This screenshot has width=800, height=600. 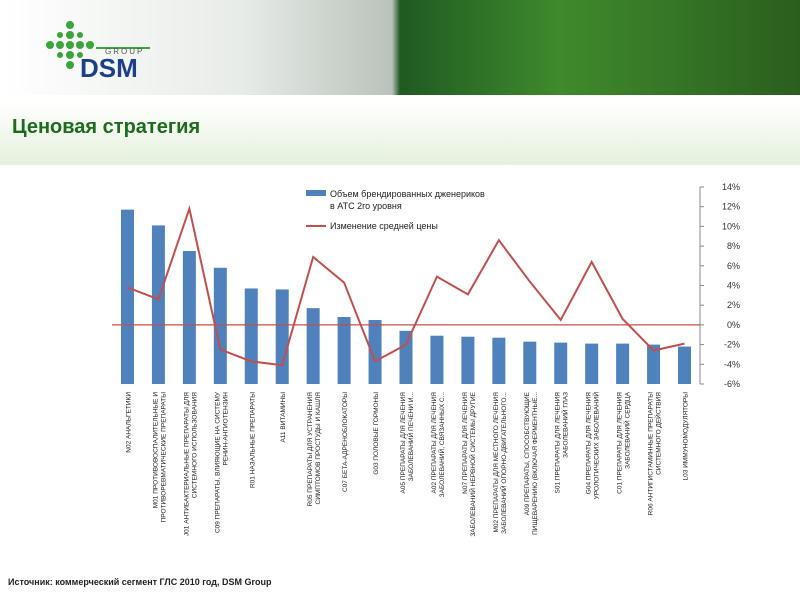 I want to click on legend-swatch, so click(x=316, y=193).